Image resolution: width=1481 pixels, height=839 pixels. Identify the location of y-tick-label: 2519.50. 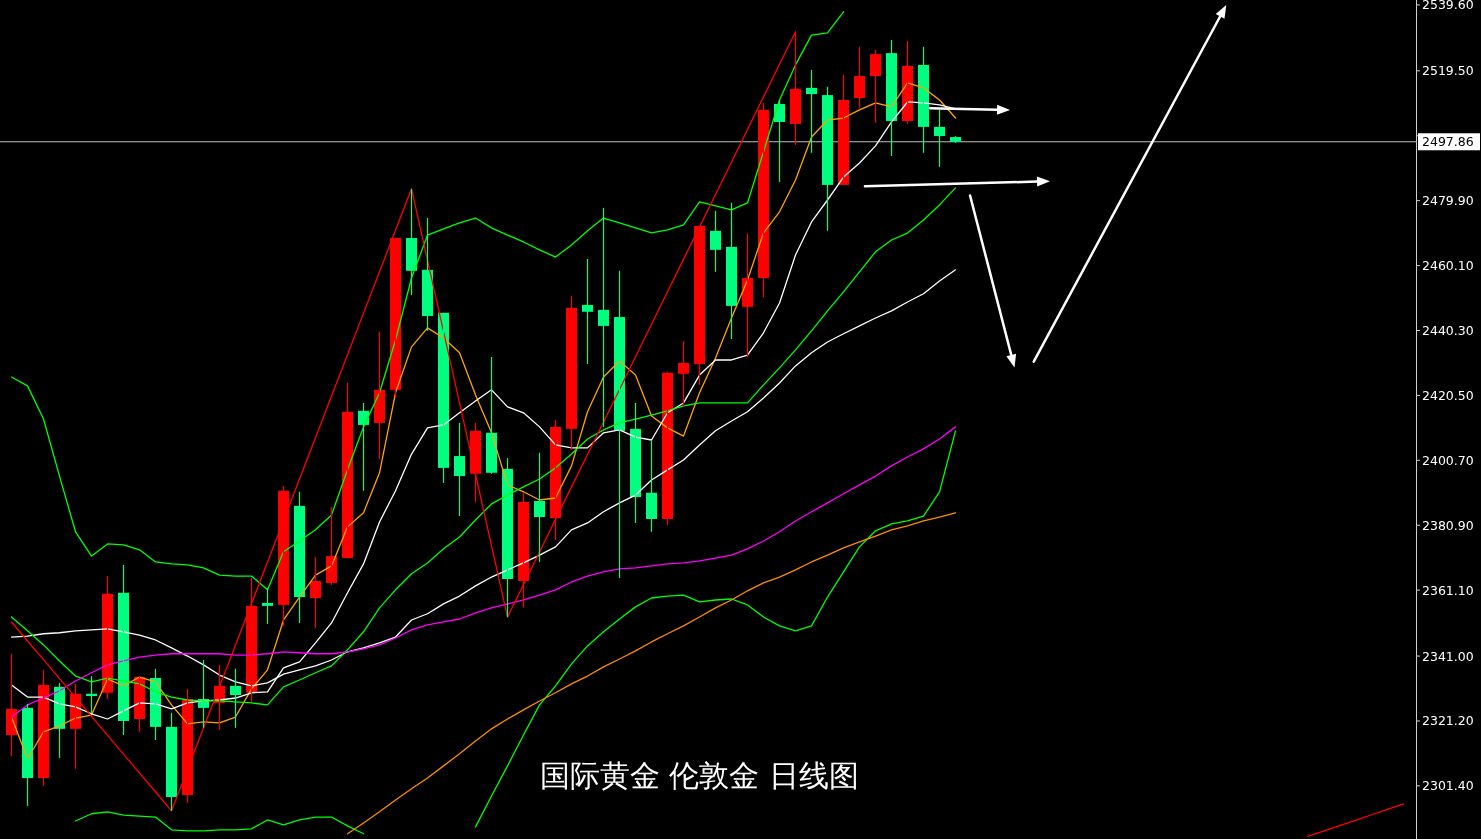
(1448, 71).